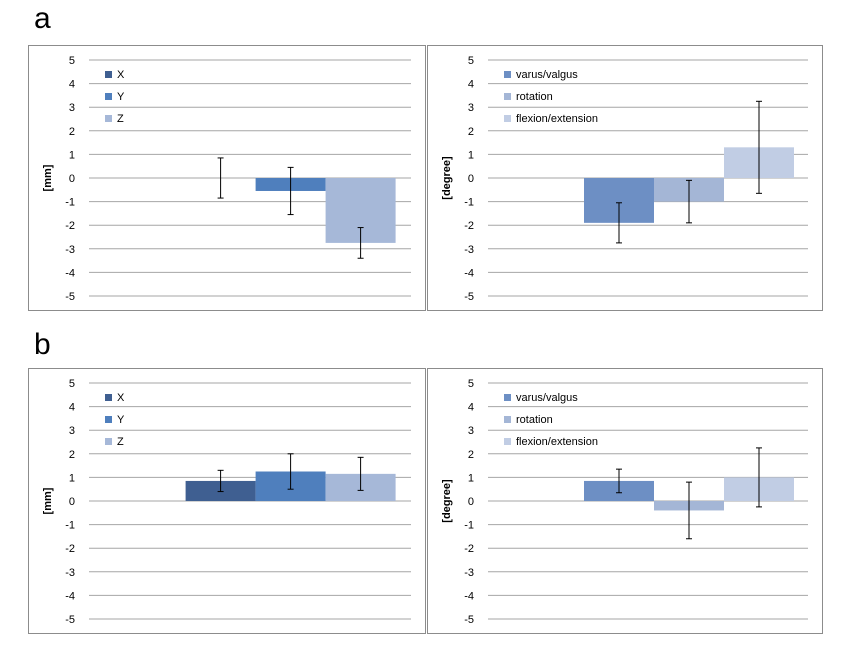 The width and height of the screenshot is (850, 655). What do you see at coordinates (42, 18) in the screenshot?
I see `panel-letter-a: a` at bounding box center [42, 18].